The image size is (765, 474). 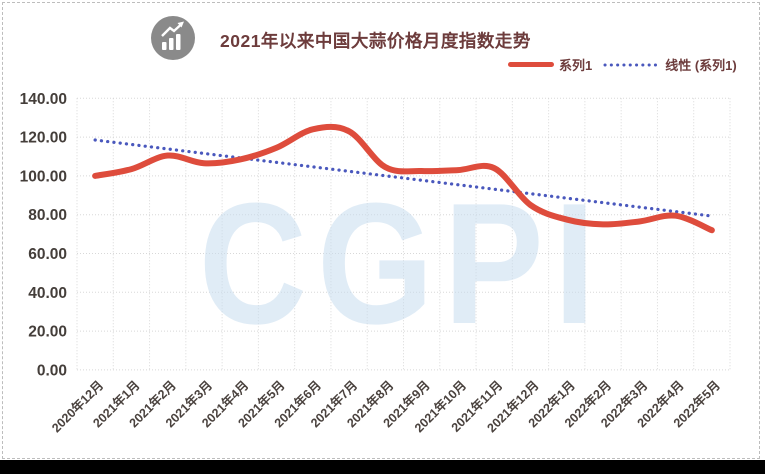 I want to click on chart-title: 2021年以来中国大蒜价格月度指数走势, so click(x=375, y=41).